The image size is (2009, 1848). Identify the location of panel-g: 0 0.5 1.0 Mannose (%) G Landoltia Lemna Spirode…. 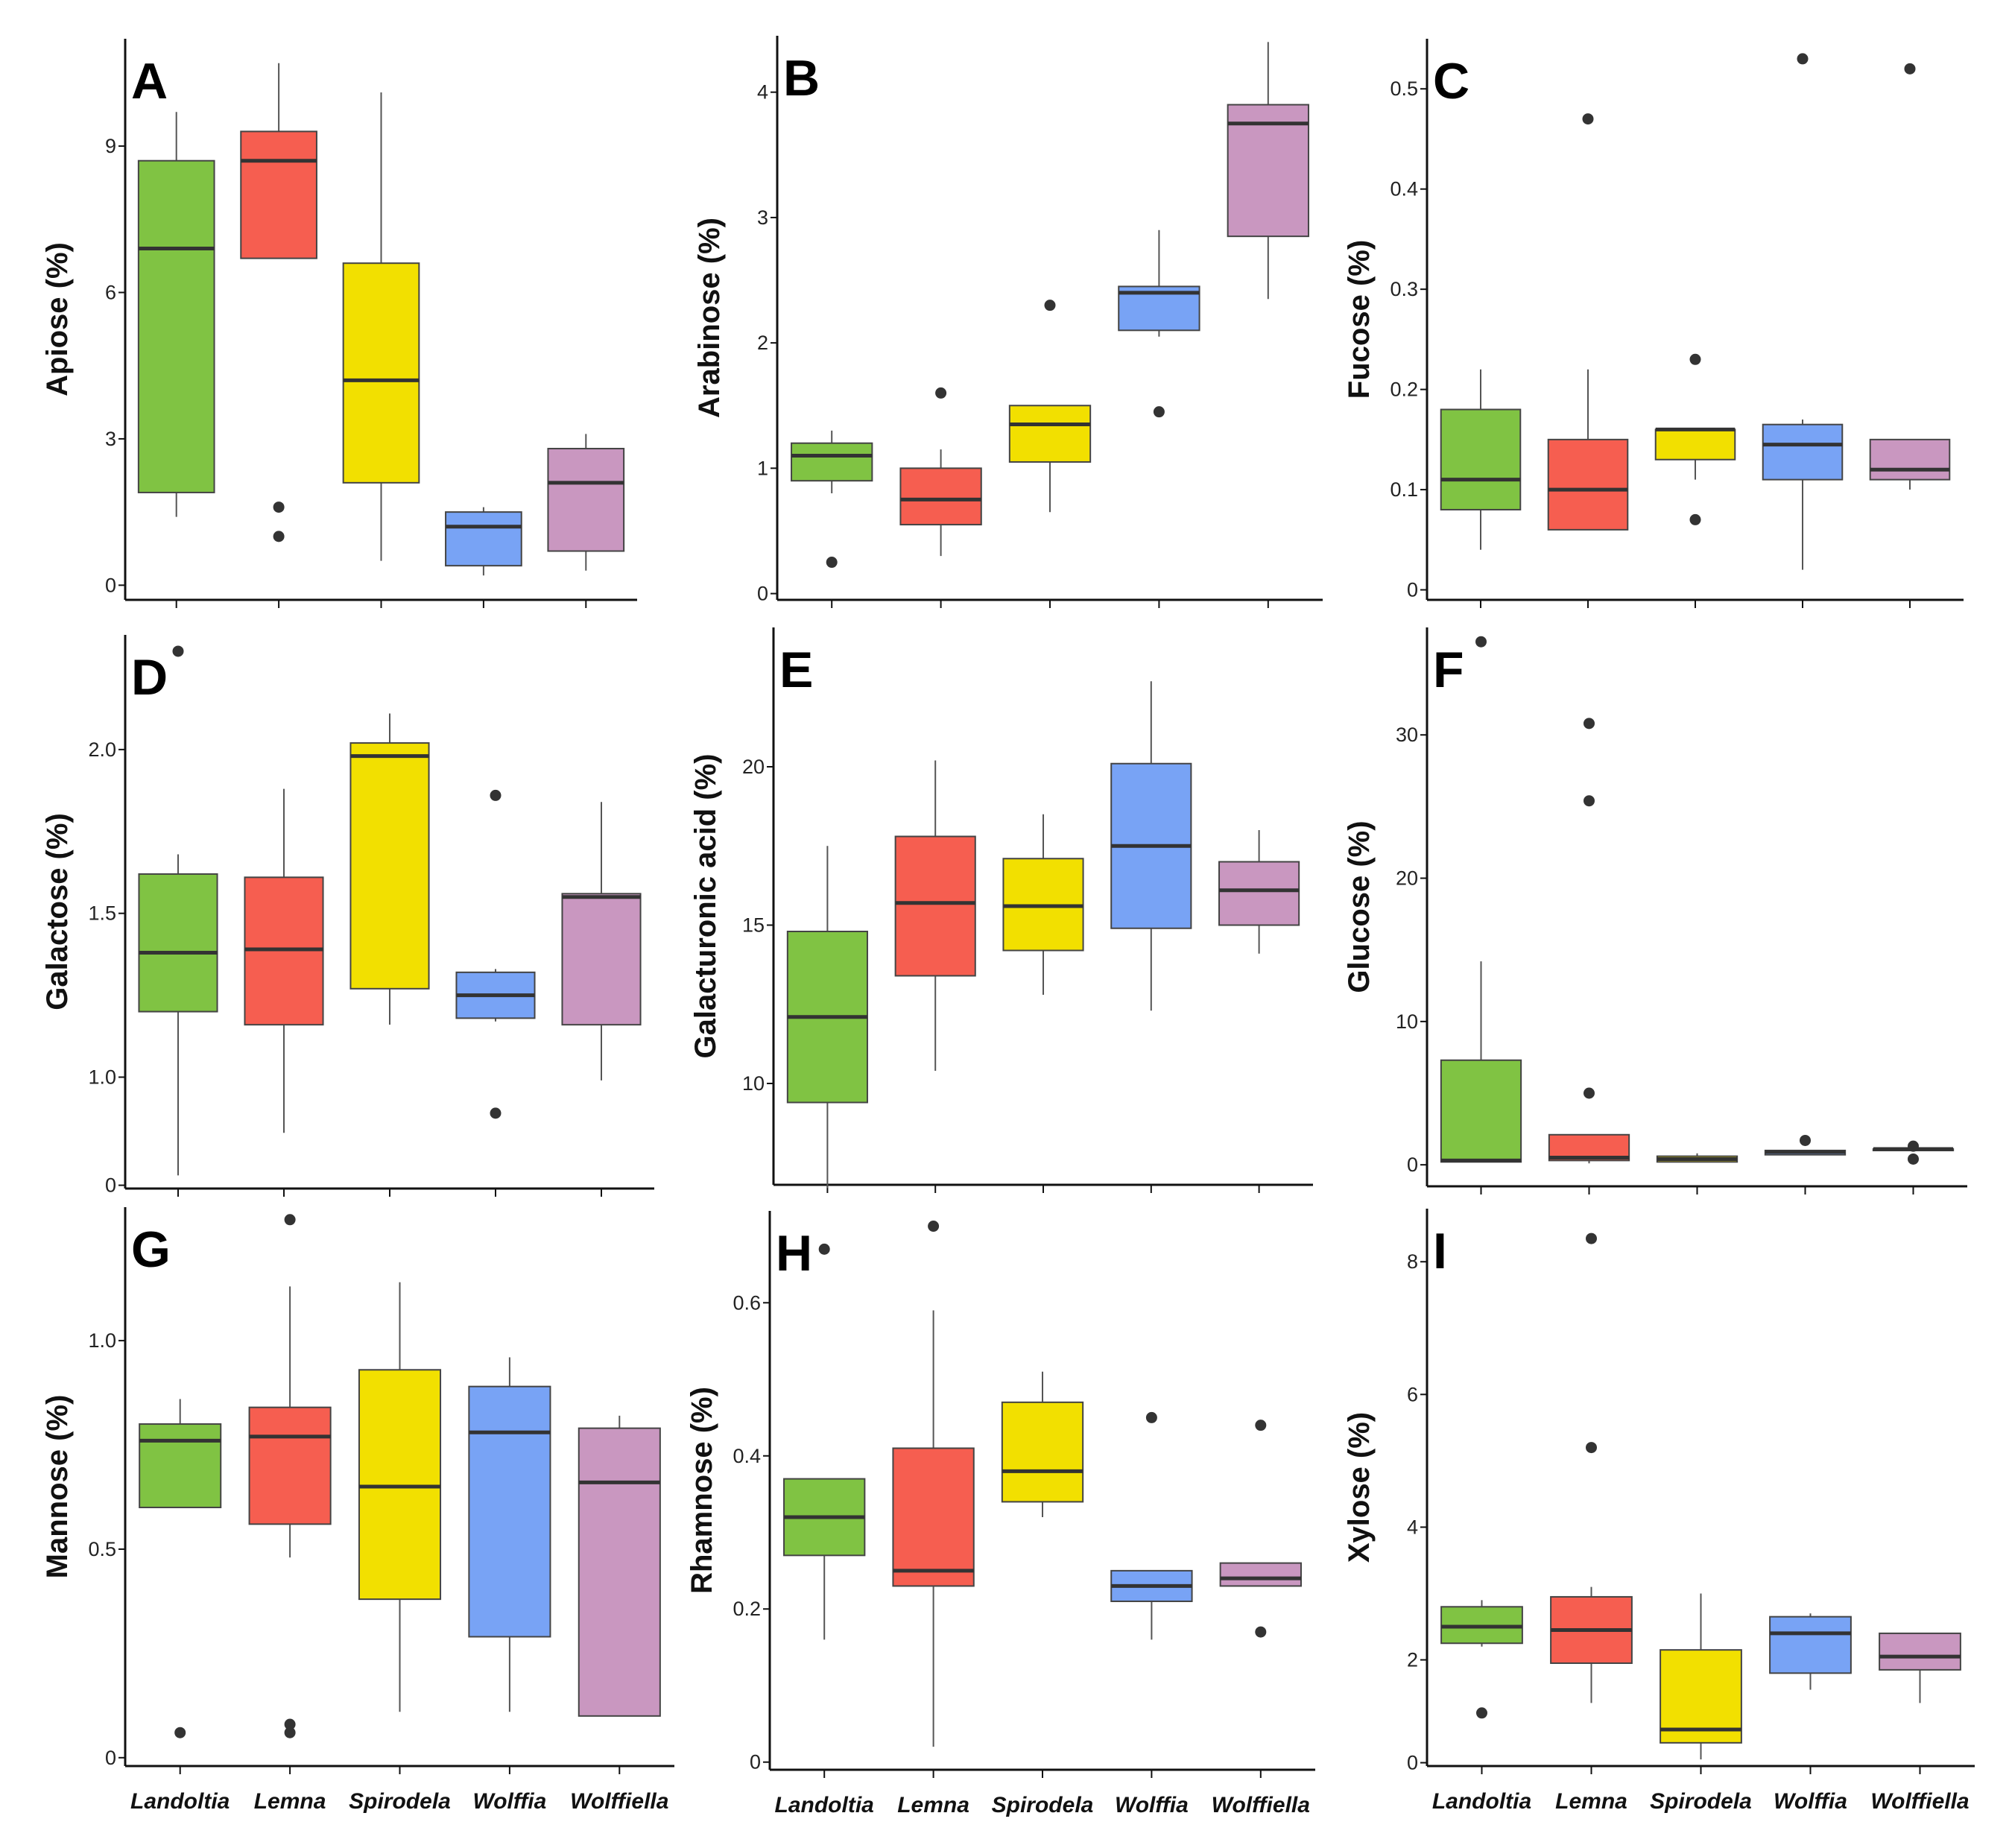
(357, 1510).